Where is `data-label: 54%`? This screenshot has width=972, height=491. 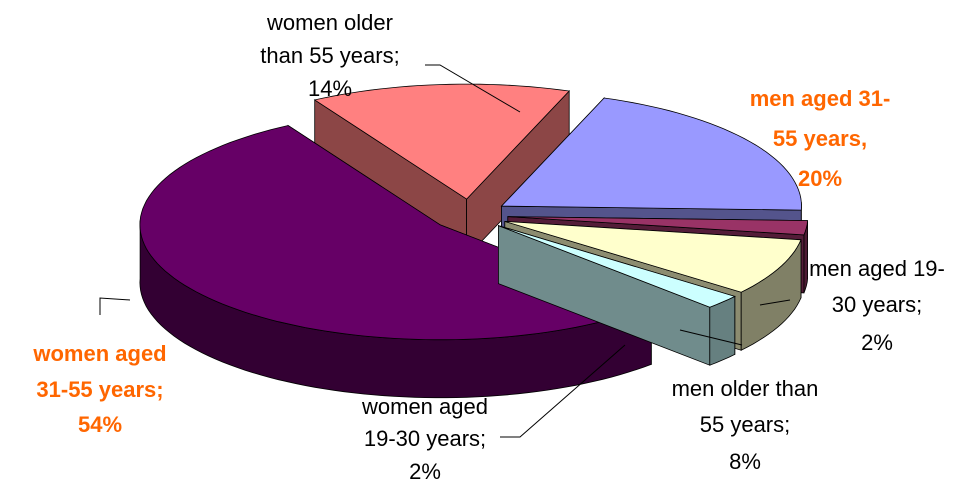
data-label: 54% is located at coordinates (100, 424).